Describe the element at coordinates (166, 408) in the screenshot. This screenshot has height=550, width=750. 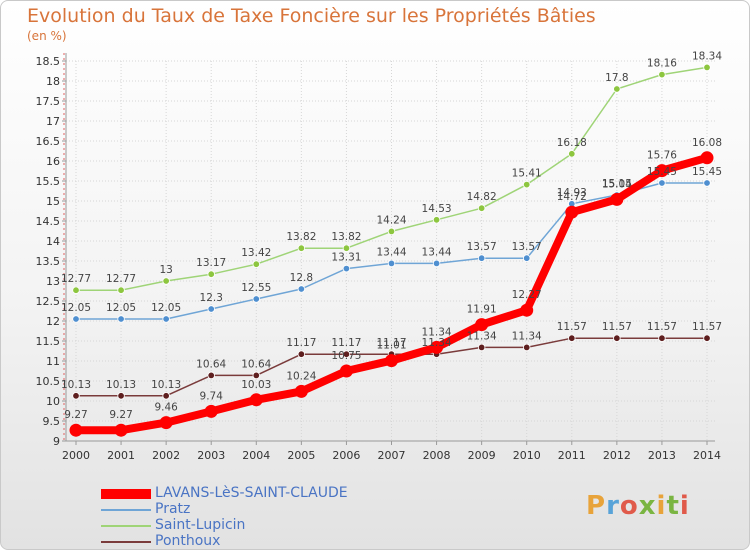
I see `data-label: 9.46` at that location.